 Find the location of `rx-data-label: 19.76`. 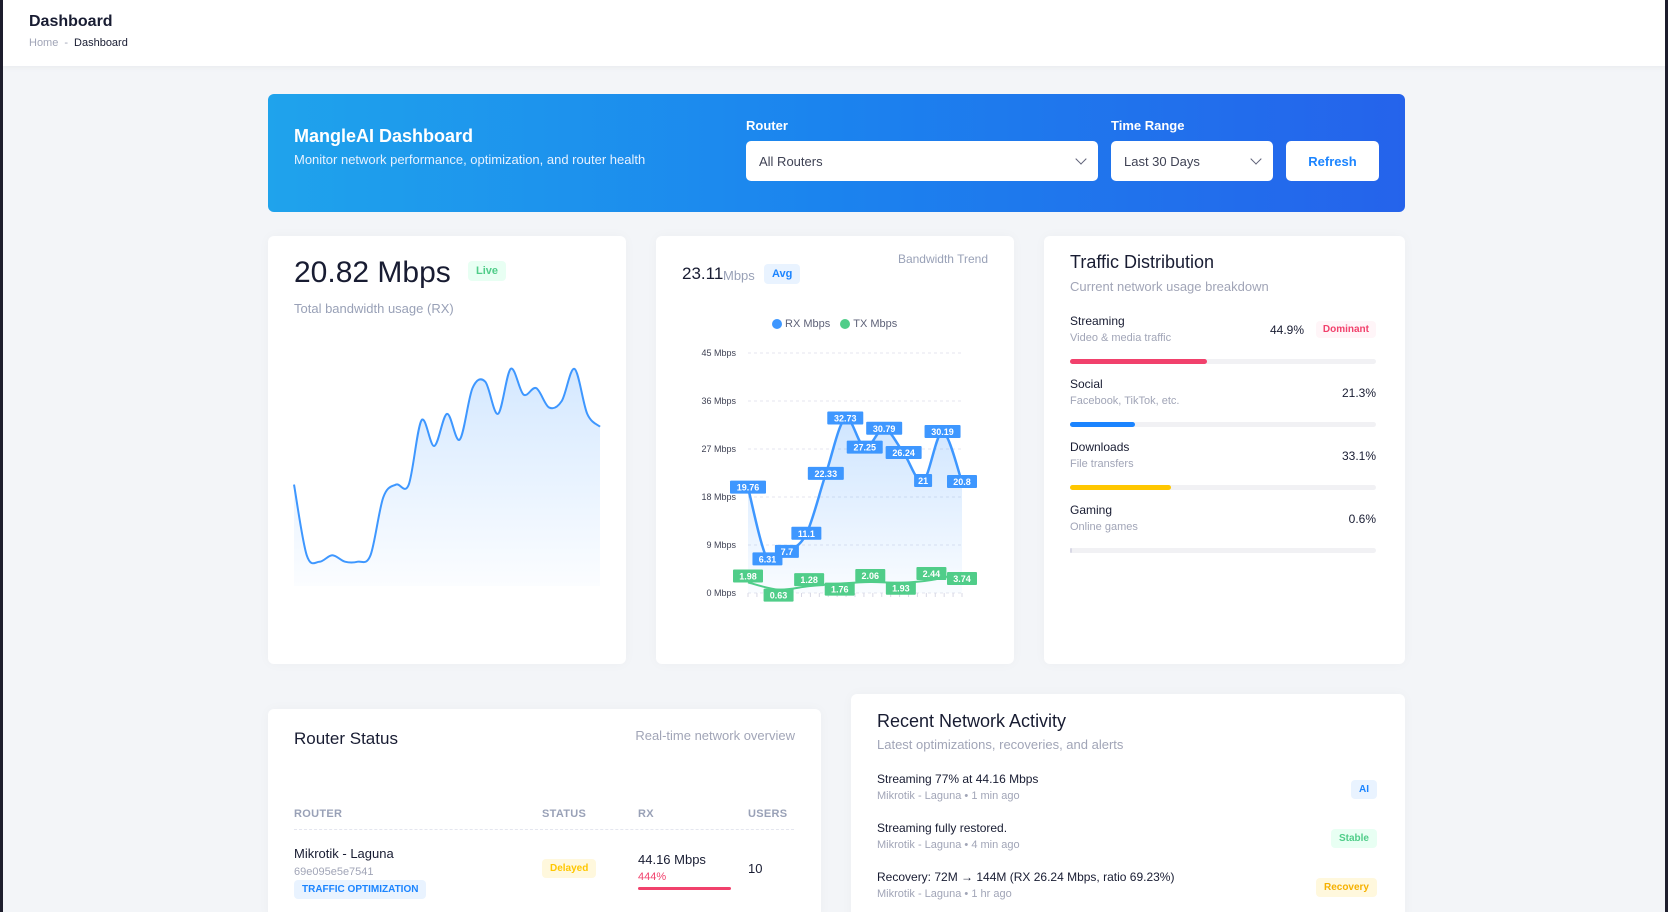

rx-data-label: 19.76 is located at coordinates (748, 488).